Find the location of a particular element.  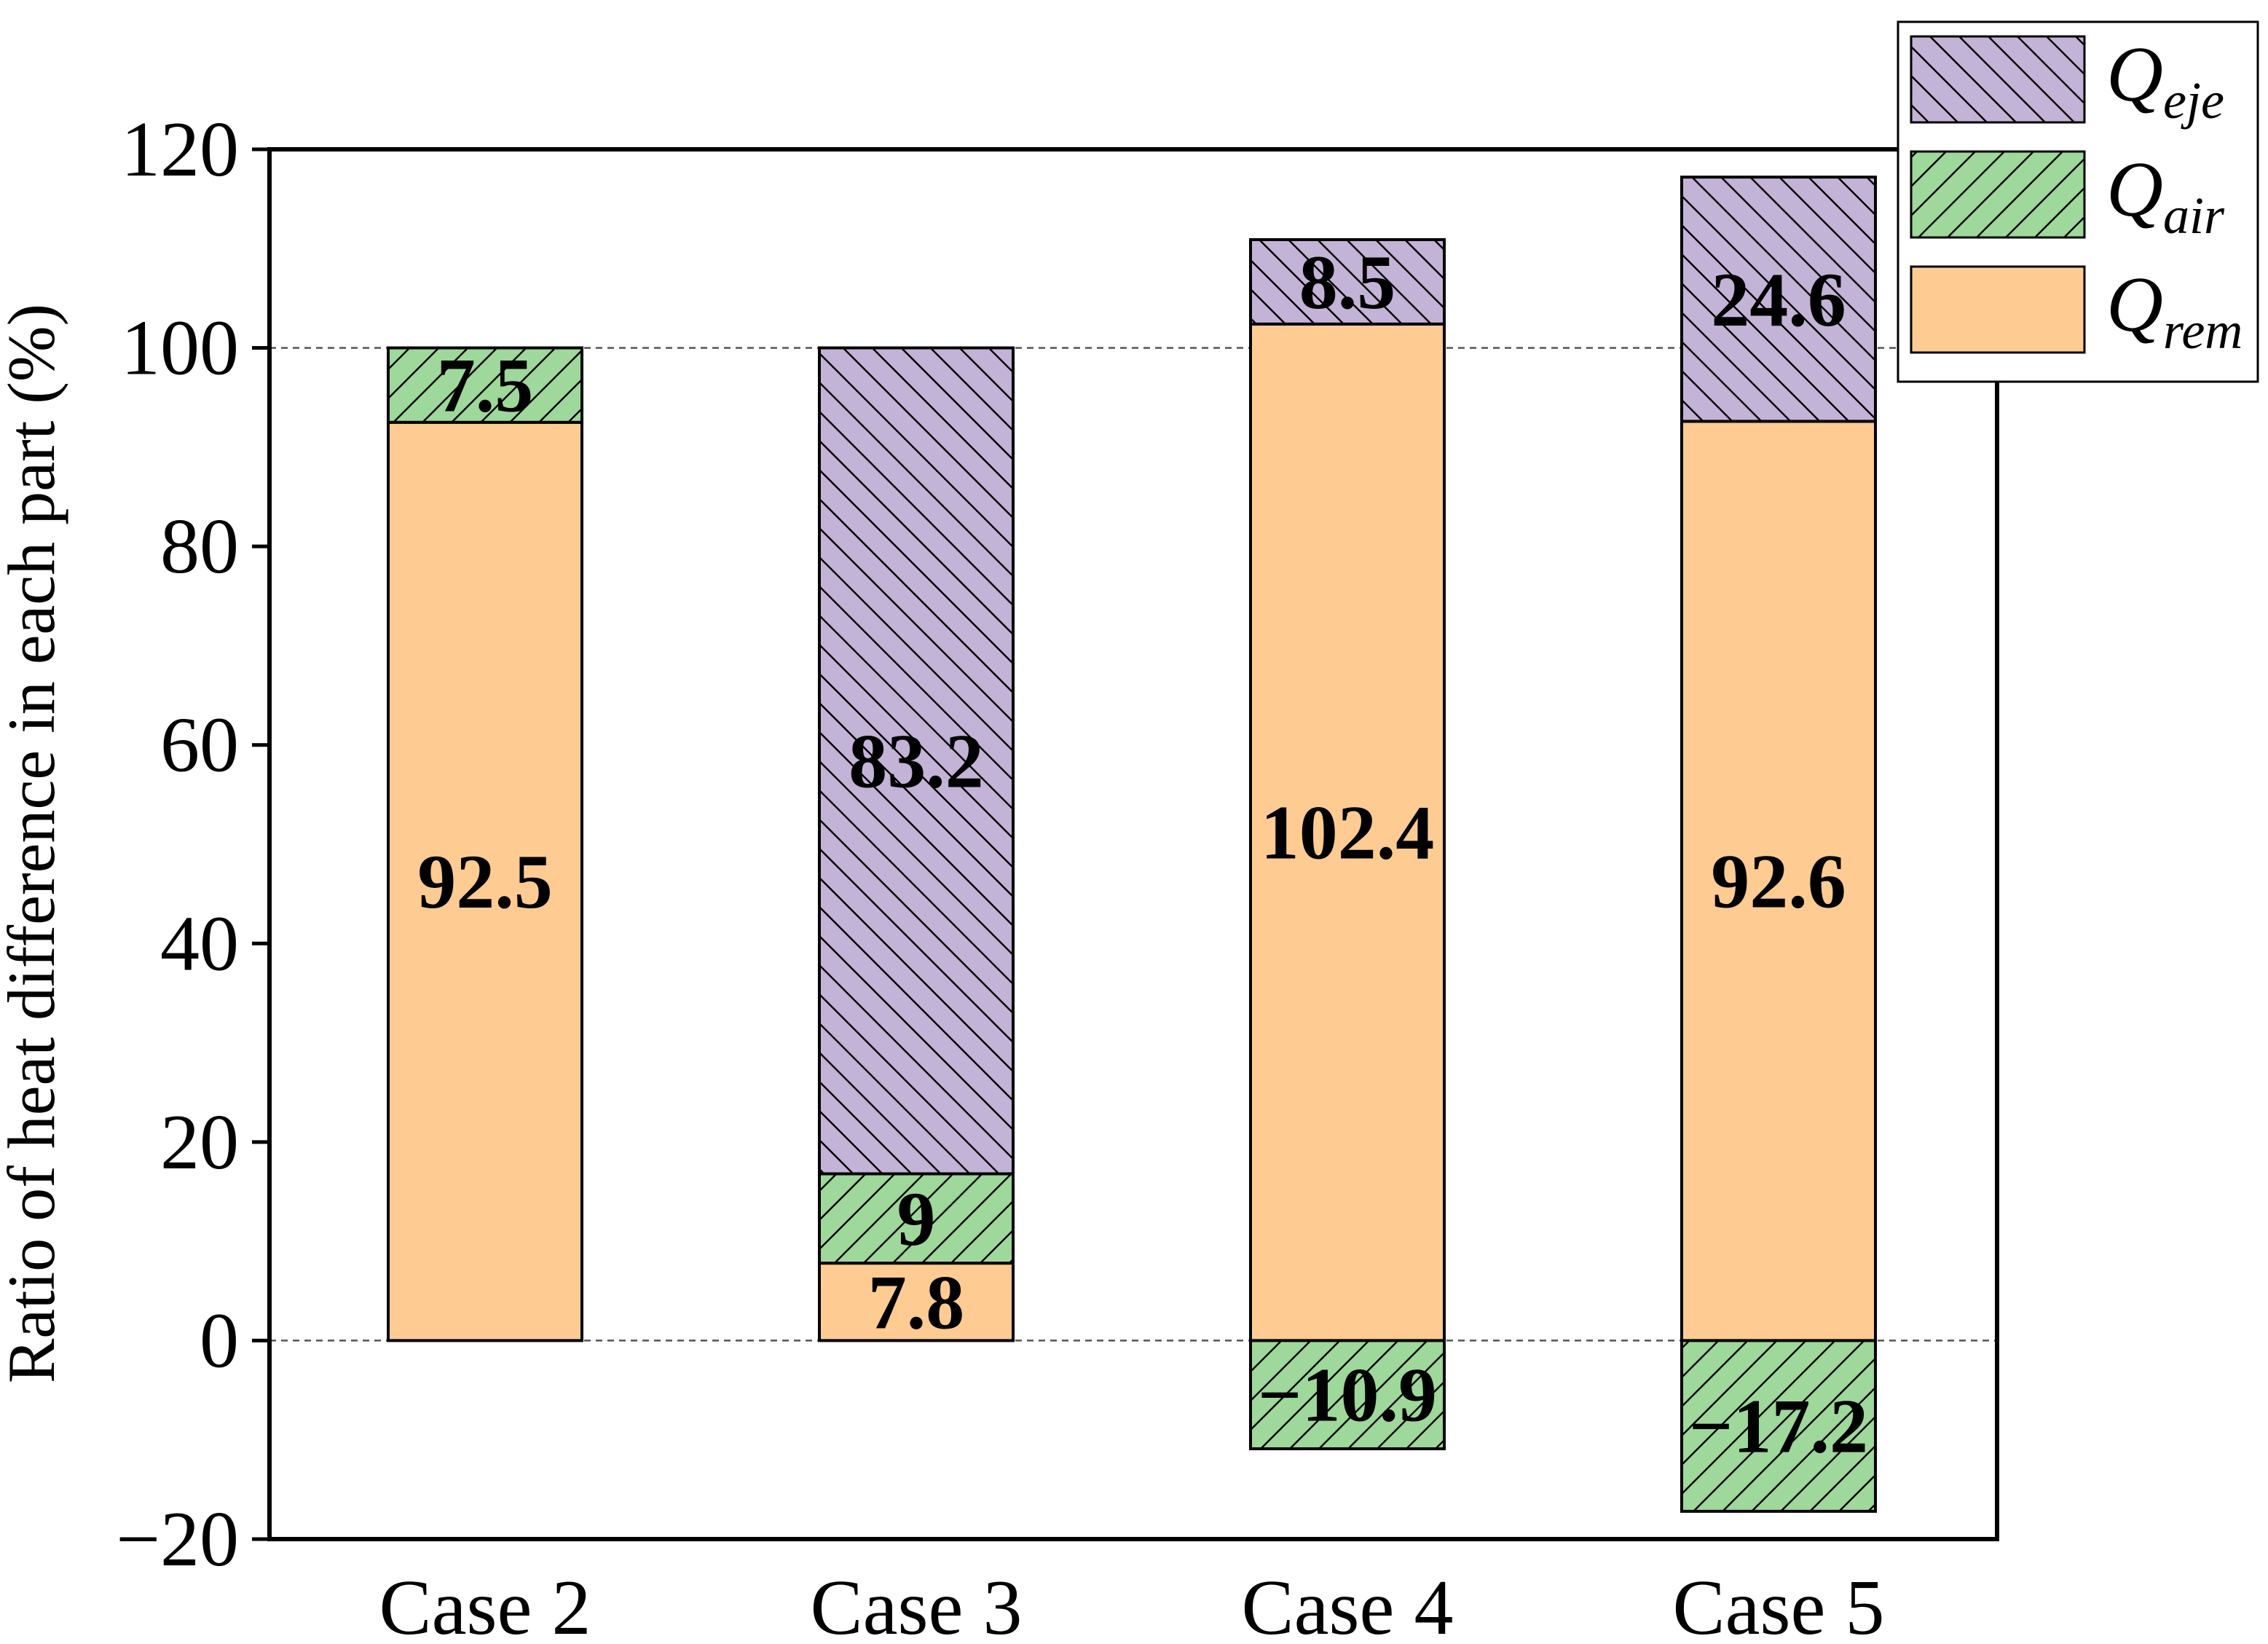

legend-swatch-outline-rem is located at coordinates (1998, 309).